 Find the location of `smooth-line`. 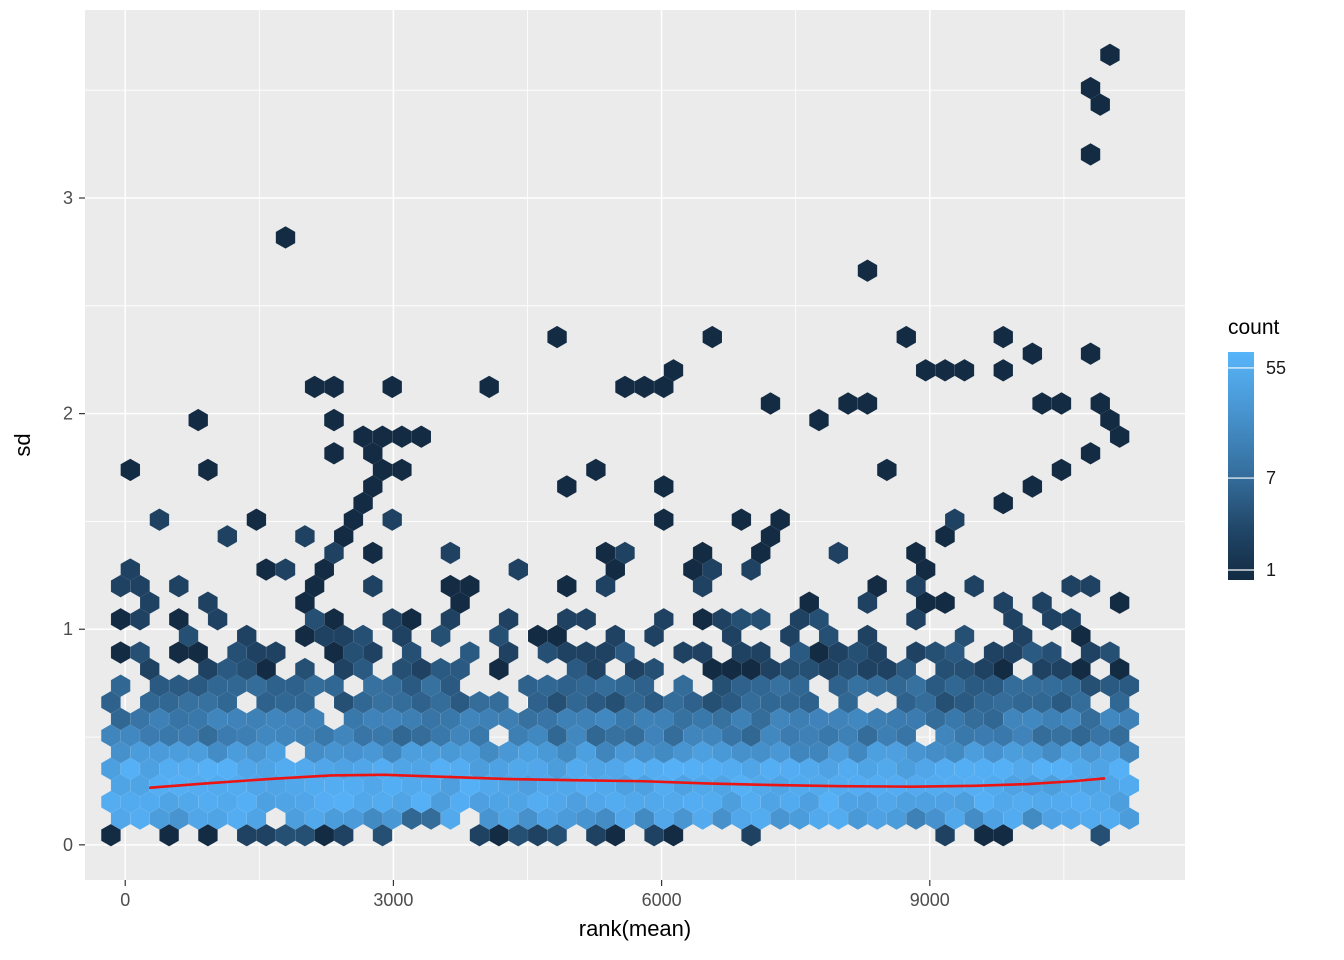

smooth-line is located at coordinates (627, 781).